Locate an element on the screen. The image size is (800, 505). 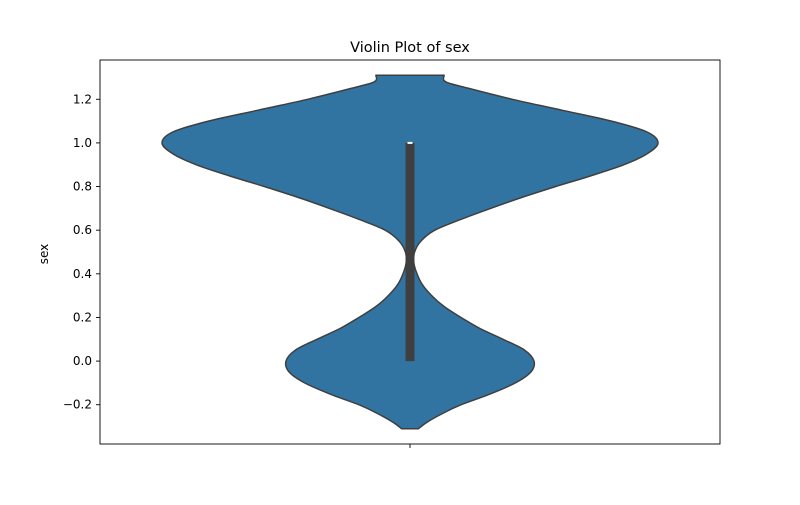
y-tick-label: 0.0 is located at coordinates (82, 361).